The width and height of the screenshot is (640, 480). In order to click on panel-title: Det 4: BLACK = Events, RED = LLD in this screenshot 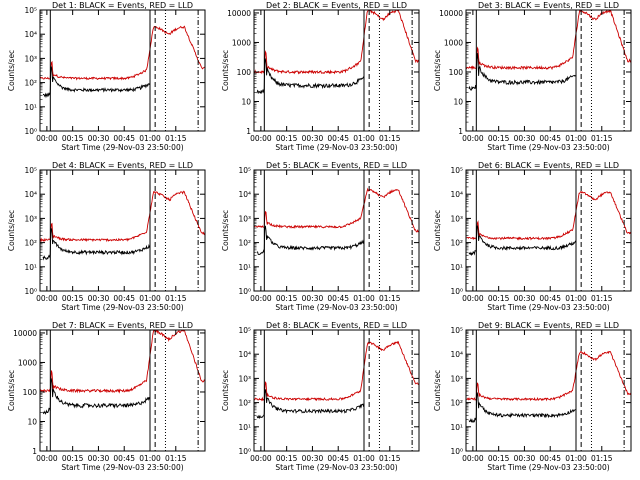, I will do `click(122, 165)`.